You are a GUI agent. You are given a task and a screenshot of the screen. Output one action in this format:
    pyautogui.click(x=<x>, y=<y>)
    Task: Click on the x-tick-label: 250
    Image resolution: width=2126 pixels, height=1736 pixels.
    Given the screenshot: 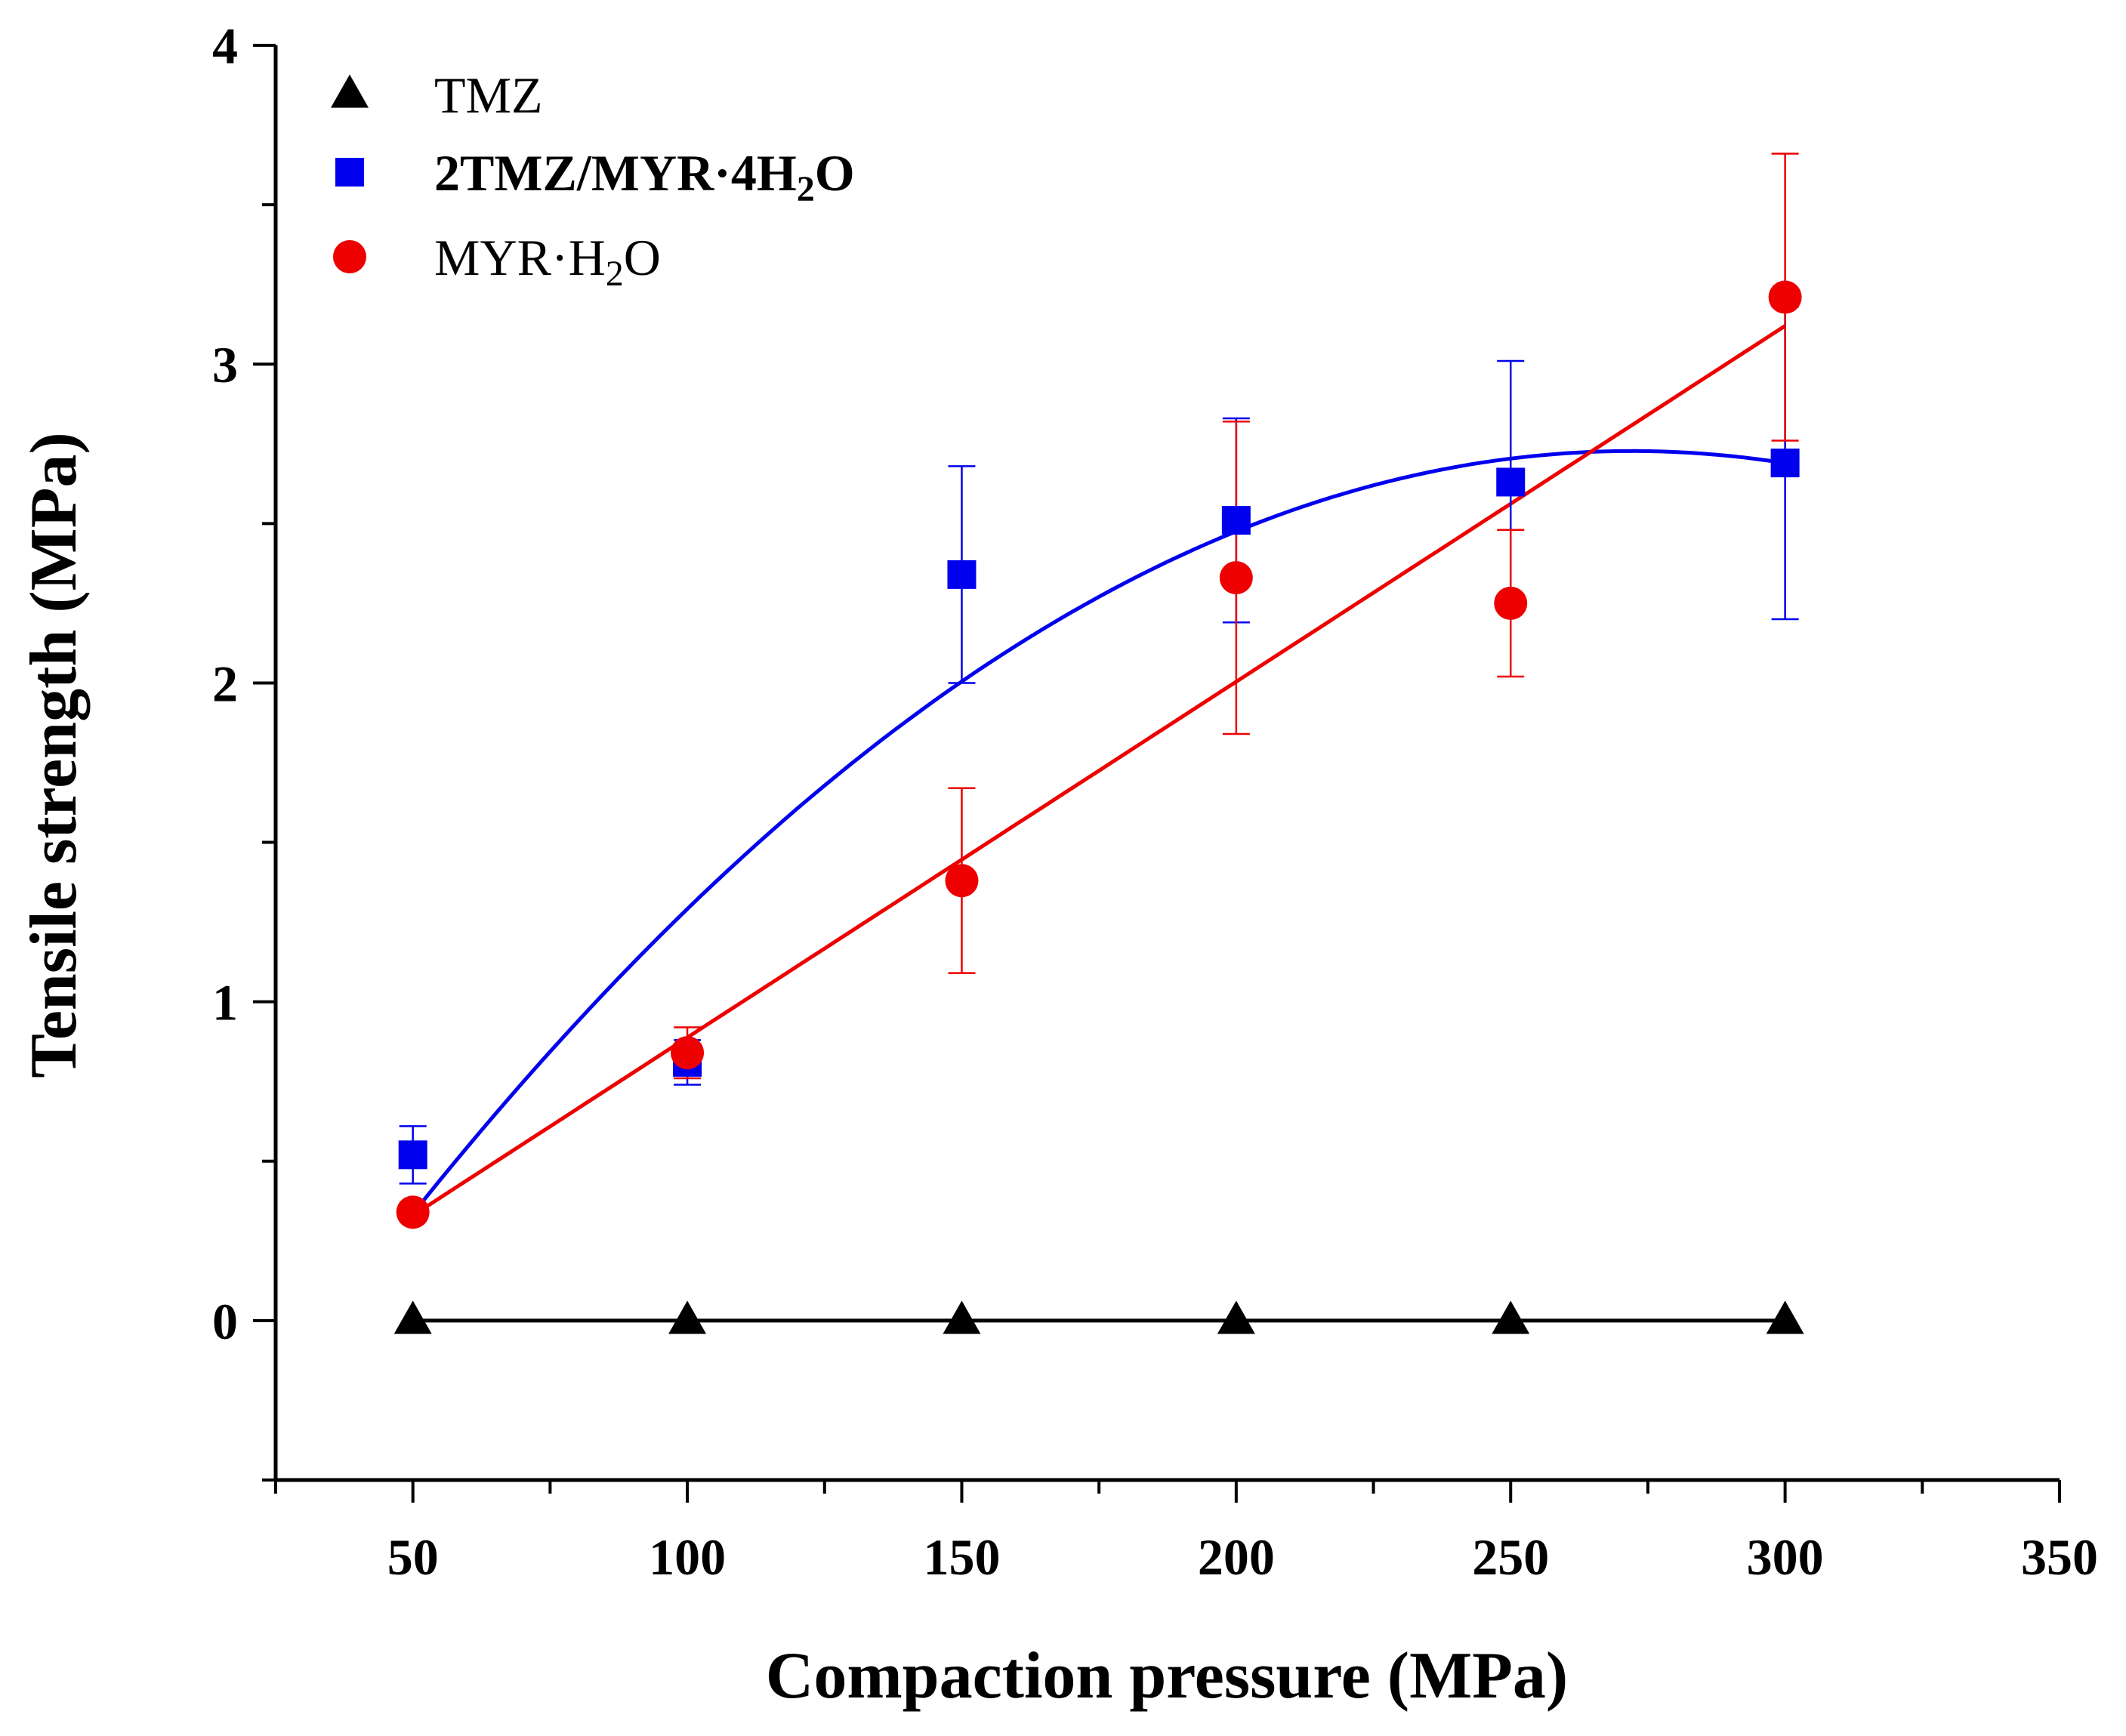 What is the action you would take?
    pyautogui.click(x=1510, y=1557)
    